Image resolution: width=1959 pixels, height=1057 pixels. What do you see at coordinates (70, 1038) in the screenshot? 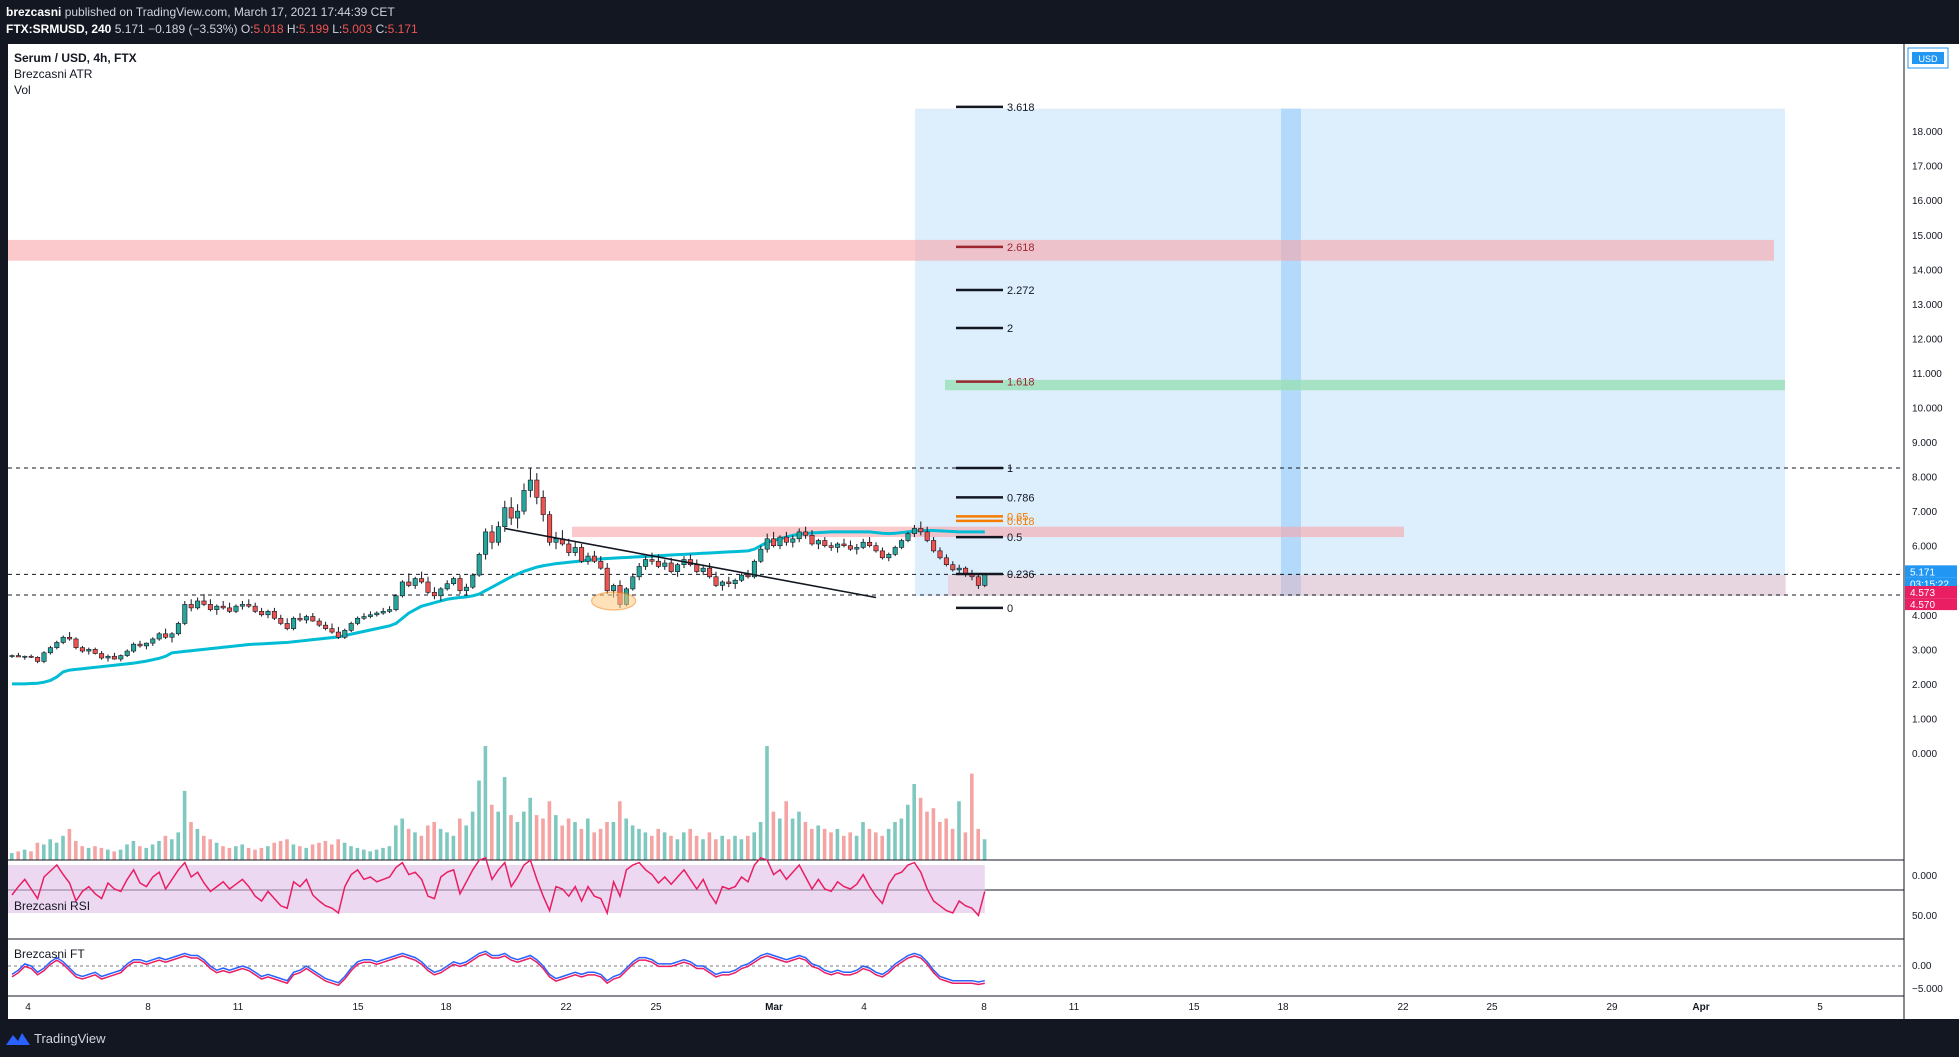
I see `tradingview-brand: TradingView` at bounding box center [70, 1038].